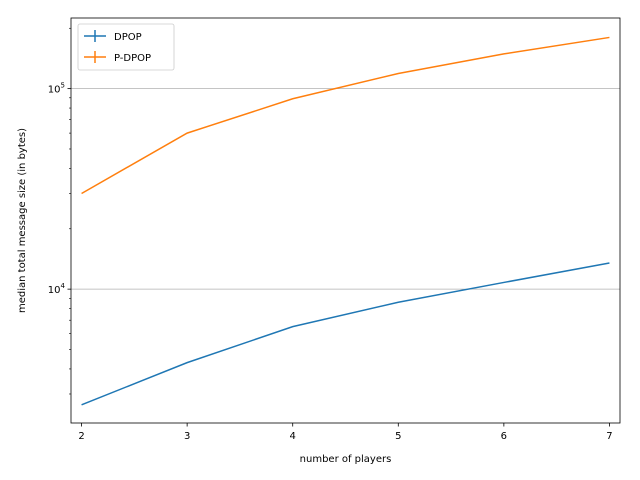  I want to click on x-tick-label: 6, so click(504, 436).